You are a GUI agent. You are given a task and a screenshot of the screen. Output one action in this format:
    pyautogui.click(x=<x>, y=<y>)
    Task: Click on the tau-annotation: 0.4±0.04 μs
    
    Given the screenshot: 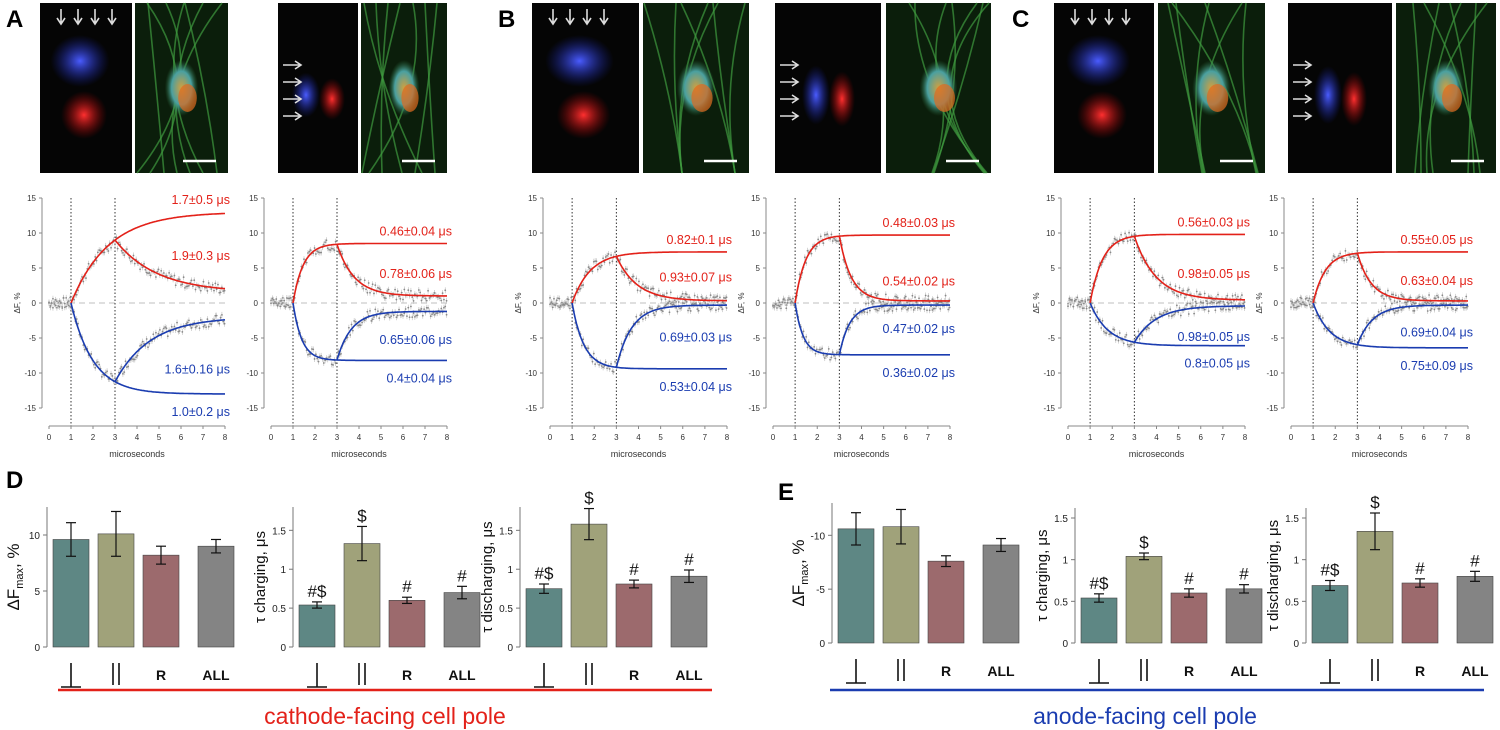 What is the action you would take?
    pyautogui.click(x=420, y=378)
    